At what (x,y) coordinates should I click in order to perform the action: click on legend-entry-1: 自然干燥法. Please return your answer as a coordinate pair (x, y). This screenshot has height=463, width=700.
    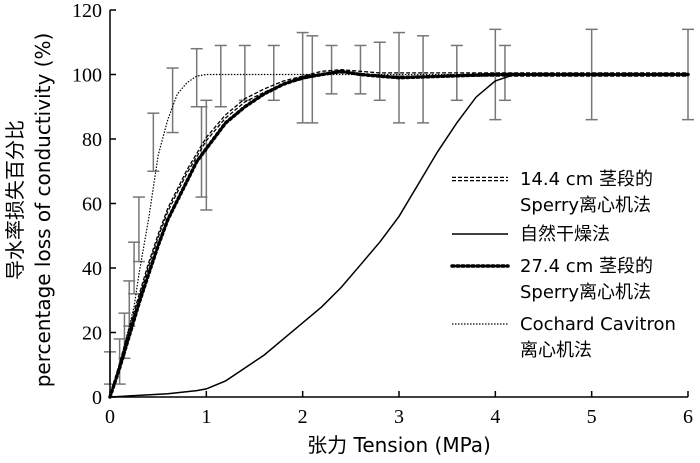
    Looking at the image, I should click on (531, 234).